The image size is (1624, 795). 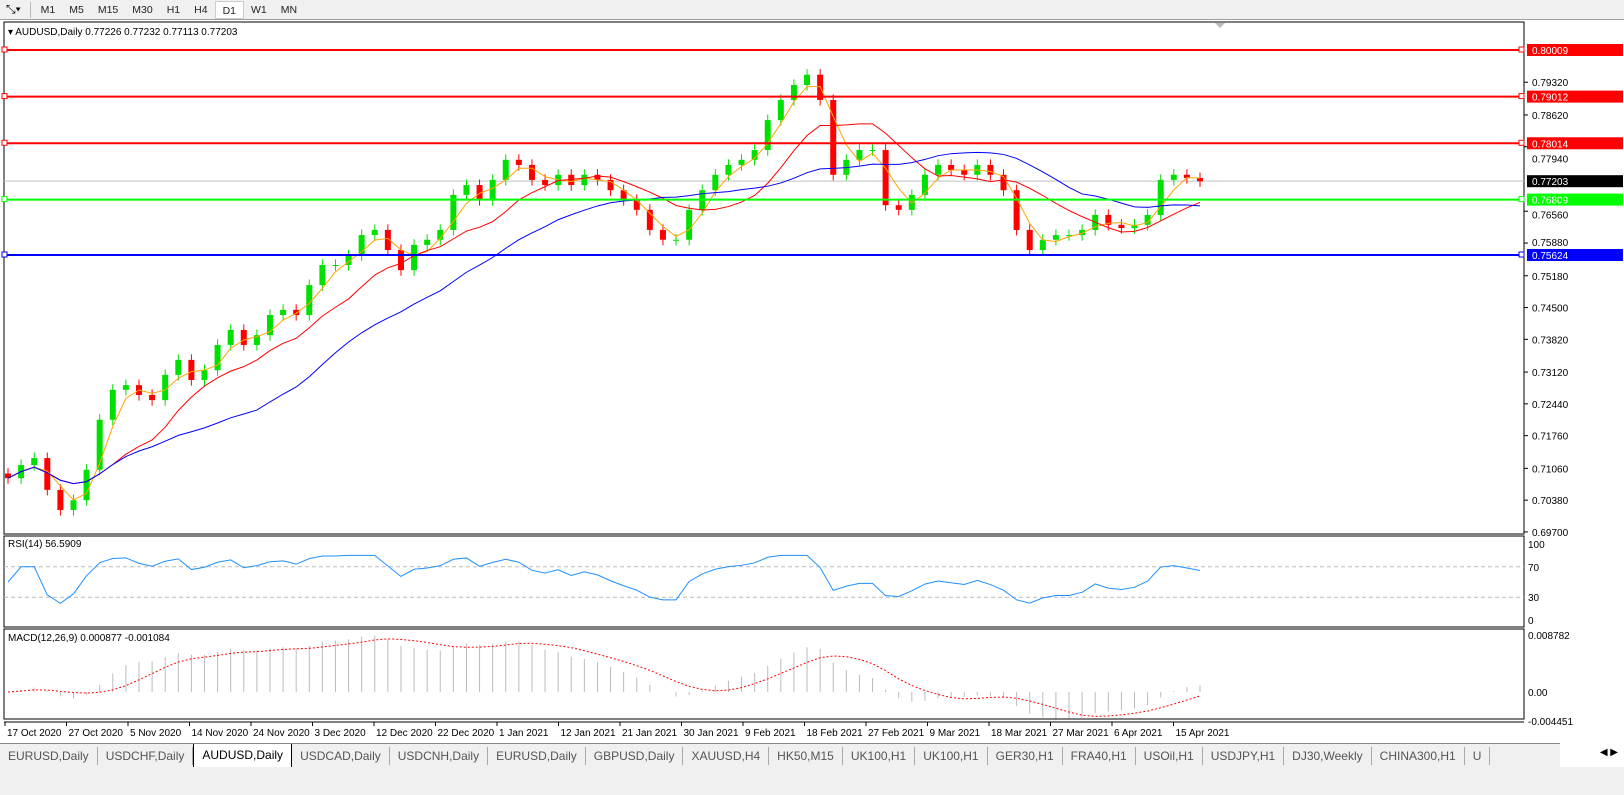 I want to click on date-label: 3 Dec 2020, so click(x=341, y=733).